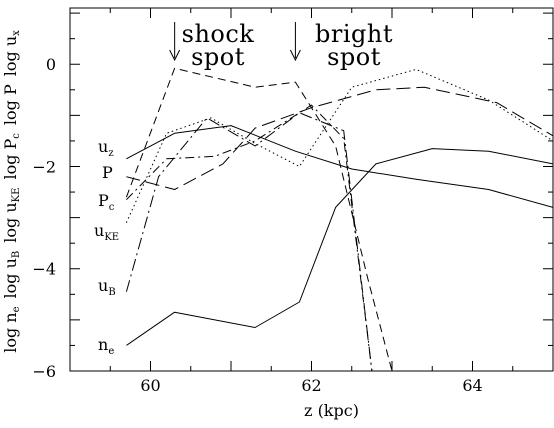  I want to click on series-label-n-e: ne, so click(106, 346).